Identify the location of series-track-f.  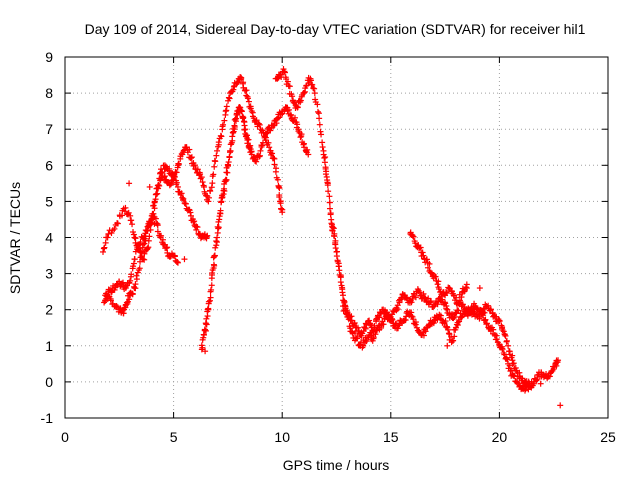
(436, 348).